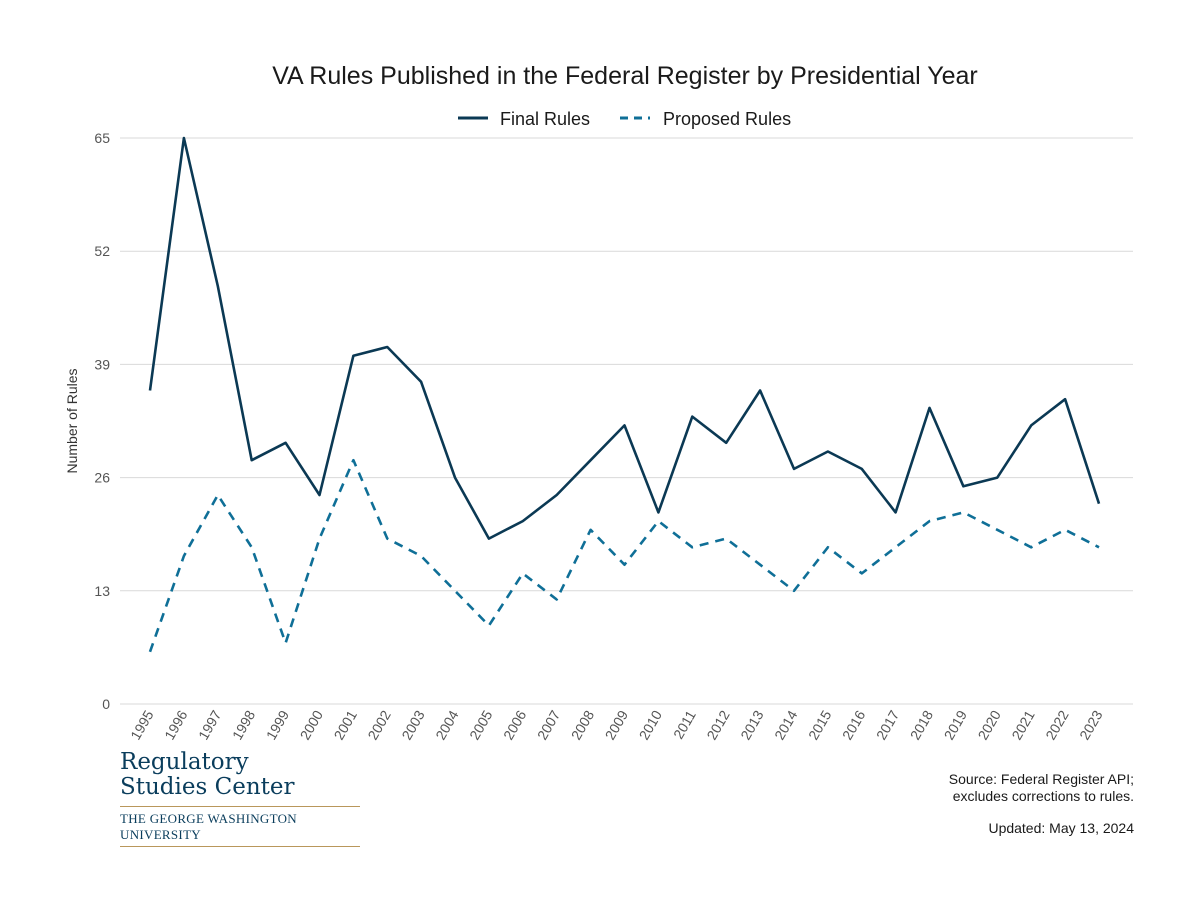 The height and width of the screenshot is (900, 1200). Describe the element at coordinates (854, 724) in the screenshot. I see `x-tick-2016: 2016` at that location.